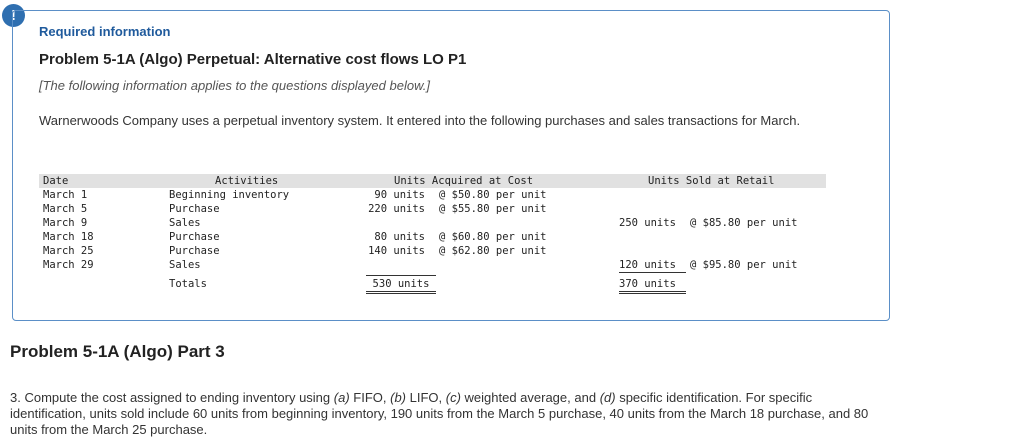 This screenshot has width=1029, height=447. I want to click on row-acquired-units: 80 units, so click(399, 237).